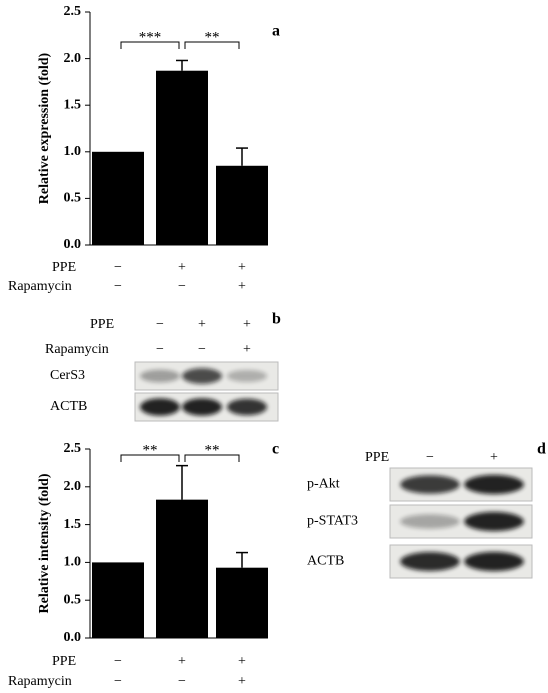 The width and height of the screenshot is (548, 693). Describe the element at coordinates (44, 128) in the screenshot. I see `y-axis-label: Relative expression (fold)` at that location.